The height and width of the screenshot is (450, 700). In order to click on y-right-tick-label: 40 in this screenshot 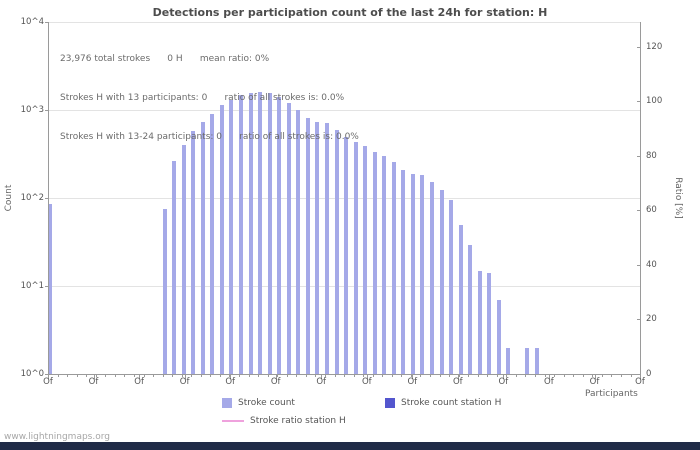, I will do `click(651, 265)`.